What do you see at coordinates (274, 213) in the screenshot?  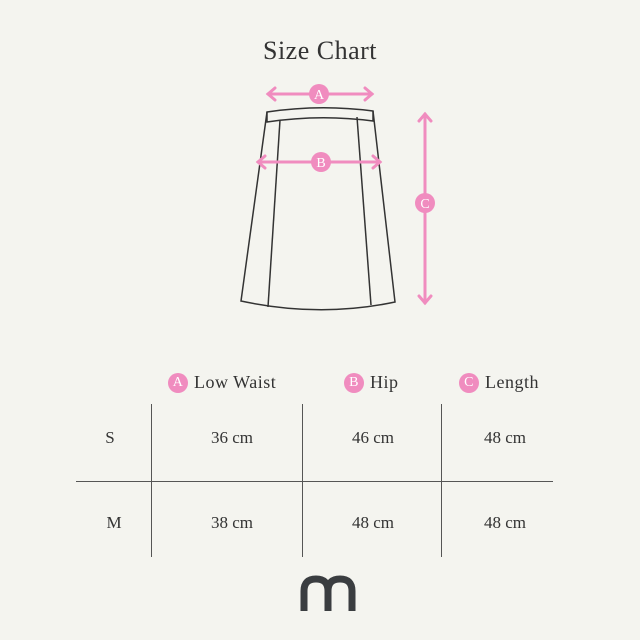 I see `left-seam` at bounding box center [274, 213].